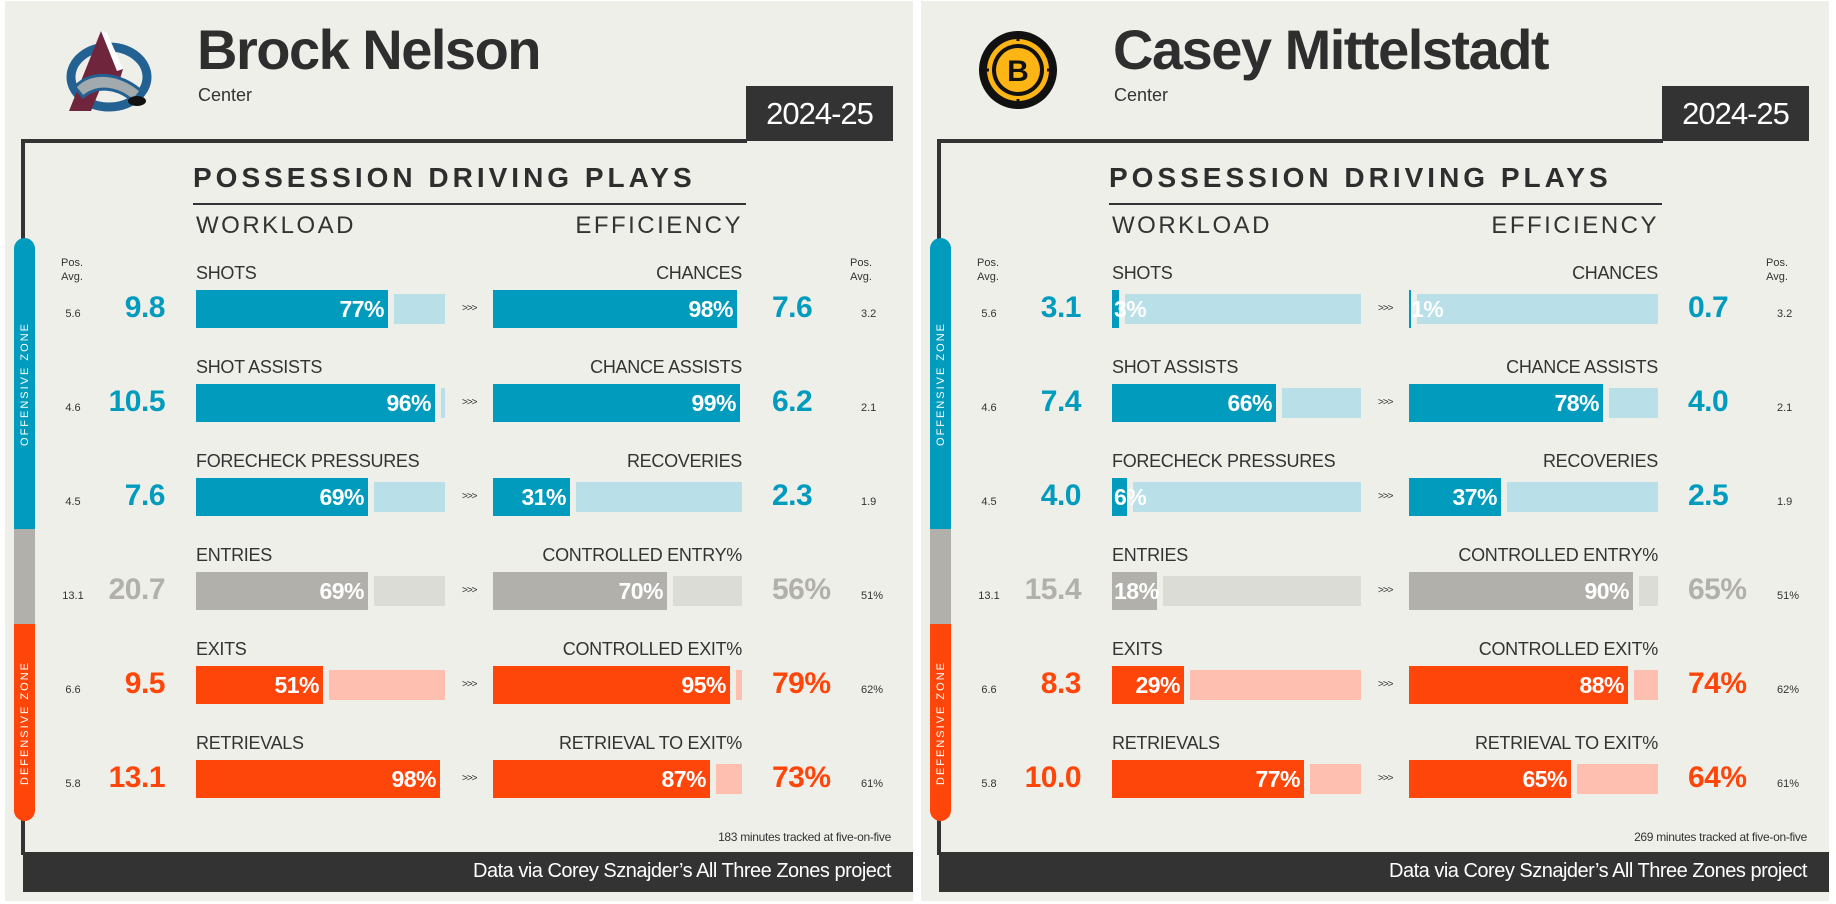 Image resolution: width=1836 pixels, height=904 pixels. What do you see at coordinates (1061, 683) in the screenshot?
I see `left-stat-value: 8.3` at bounding box center [1061, 683].